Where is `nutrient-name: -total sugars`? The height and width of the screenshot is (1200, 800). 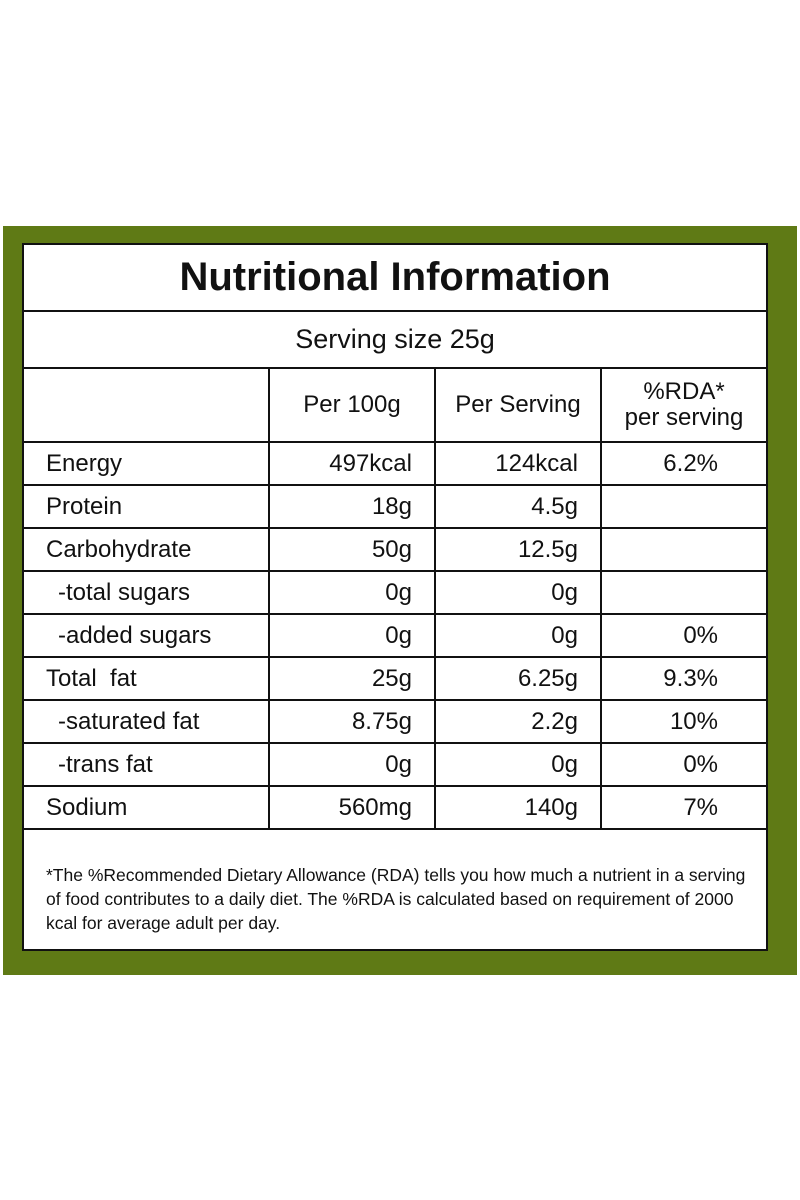
nutrient-name: -total sugars is located at coordinates (147, 592).